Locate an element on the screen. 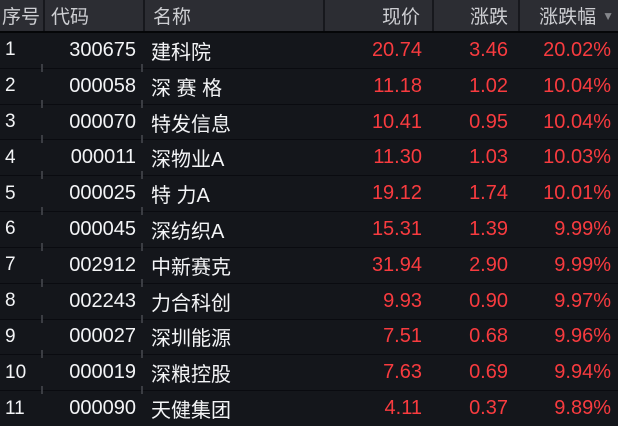  stock-code: 000011 is located at coordinates (103, 157).